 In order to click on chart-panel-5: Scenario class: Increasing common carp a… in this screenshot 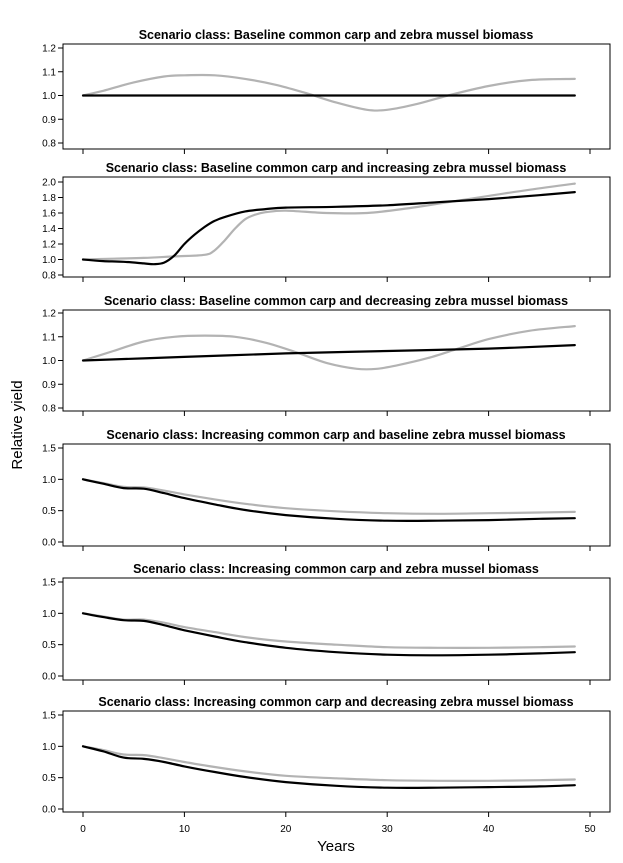, I will do `click(326, 623)`.